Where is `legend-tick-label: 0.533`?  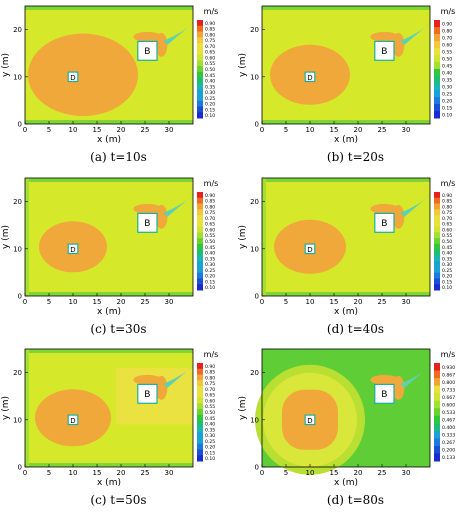
legend-tick-label: 0.533 is located at coordinates (448, 413).